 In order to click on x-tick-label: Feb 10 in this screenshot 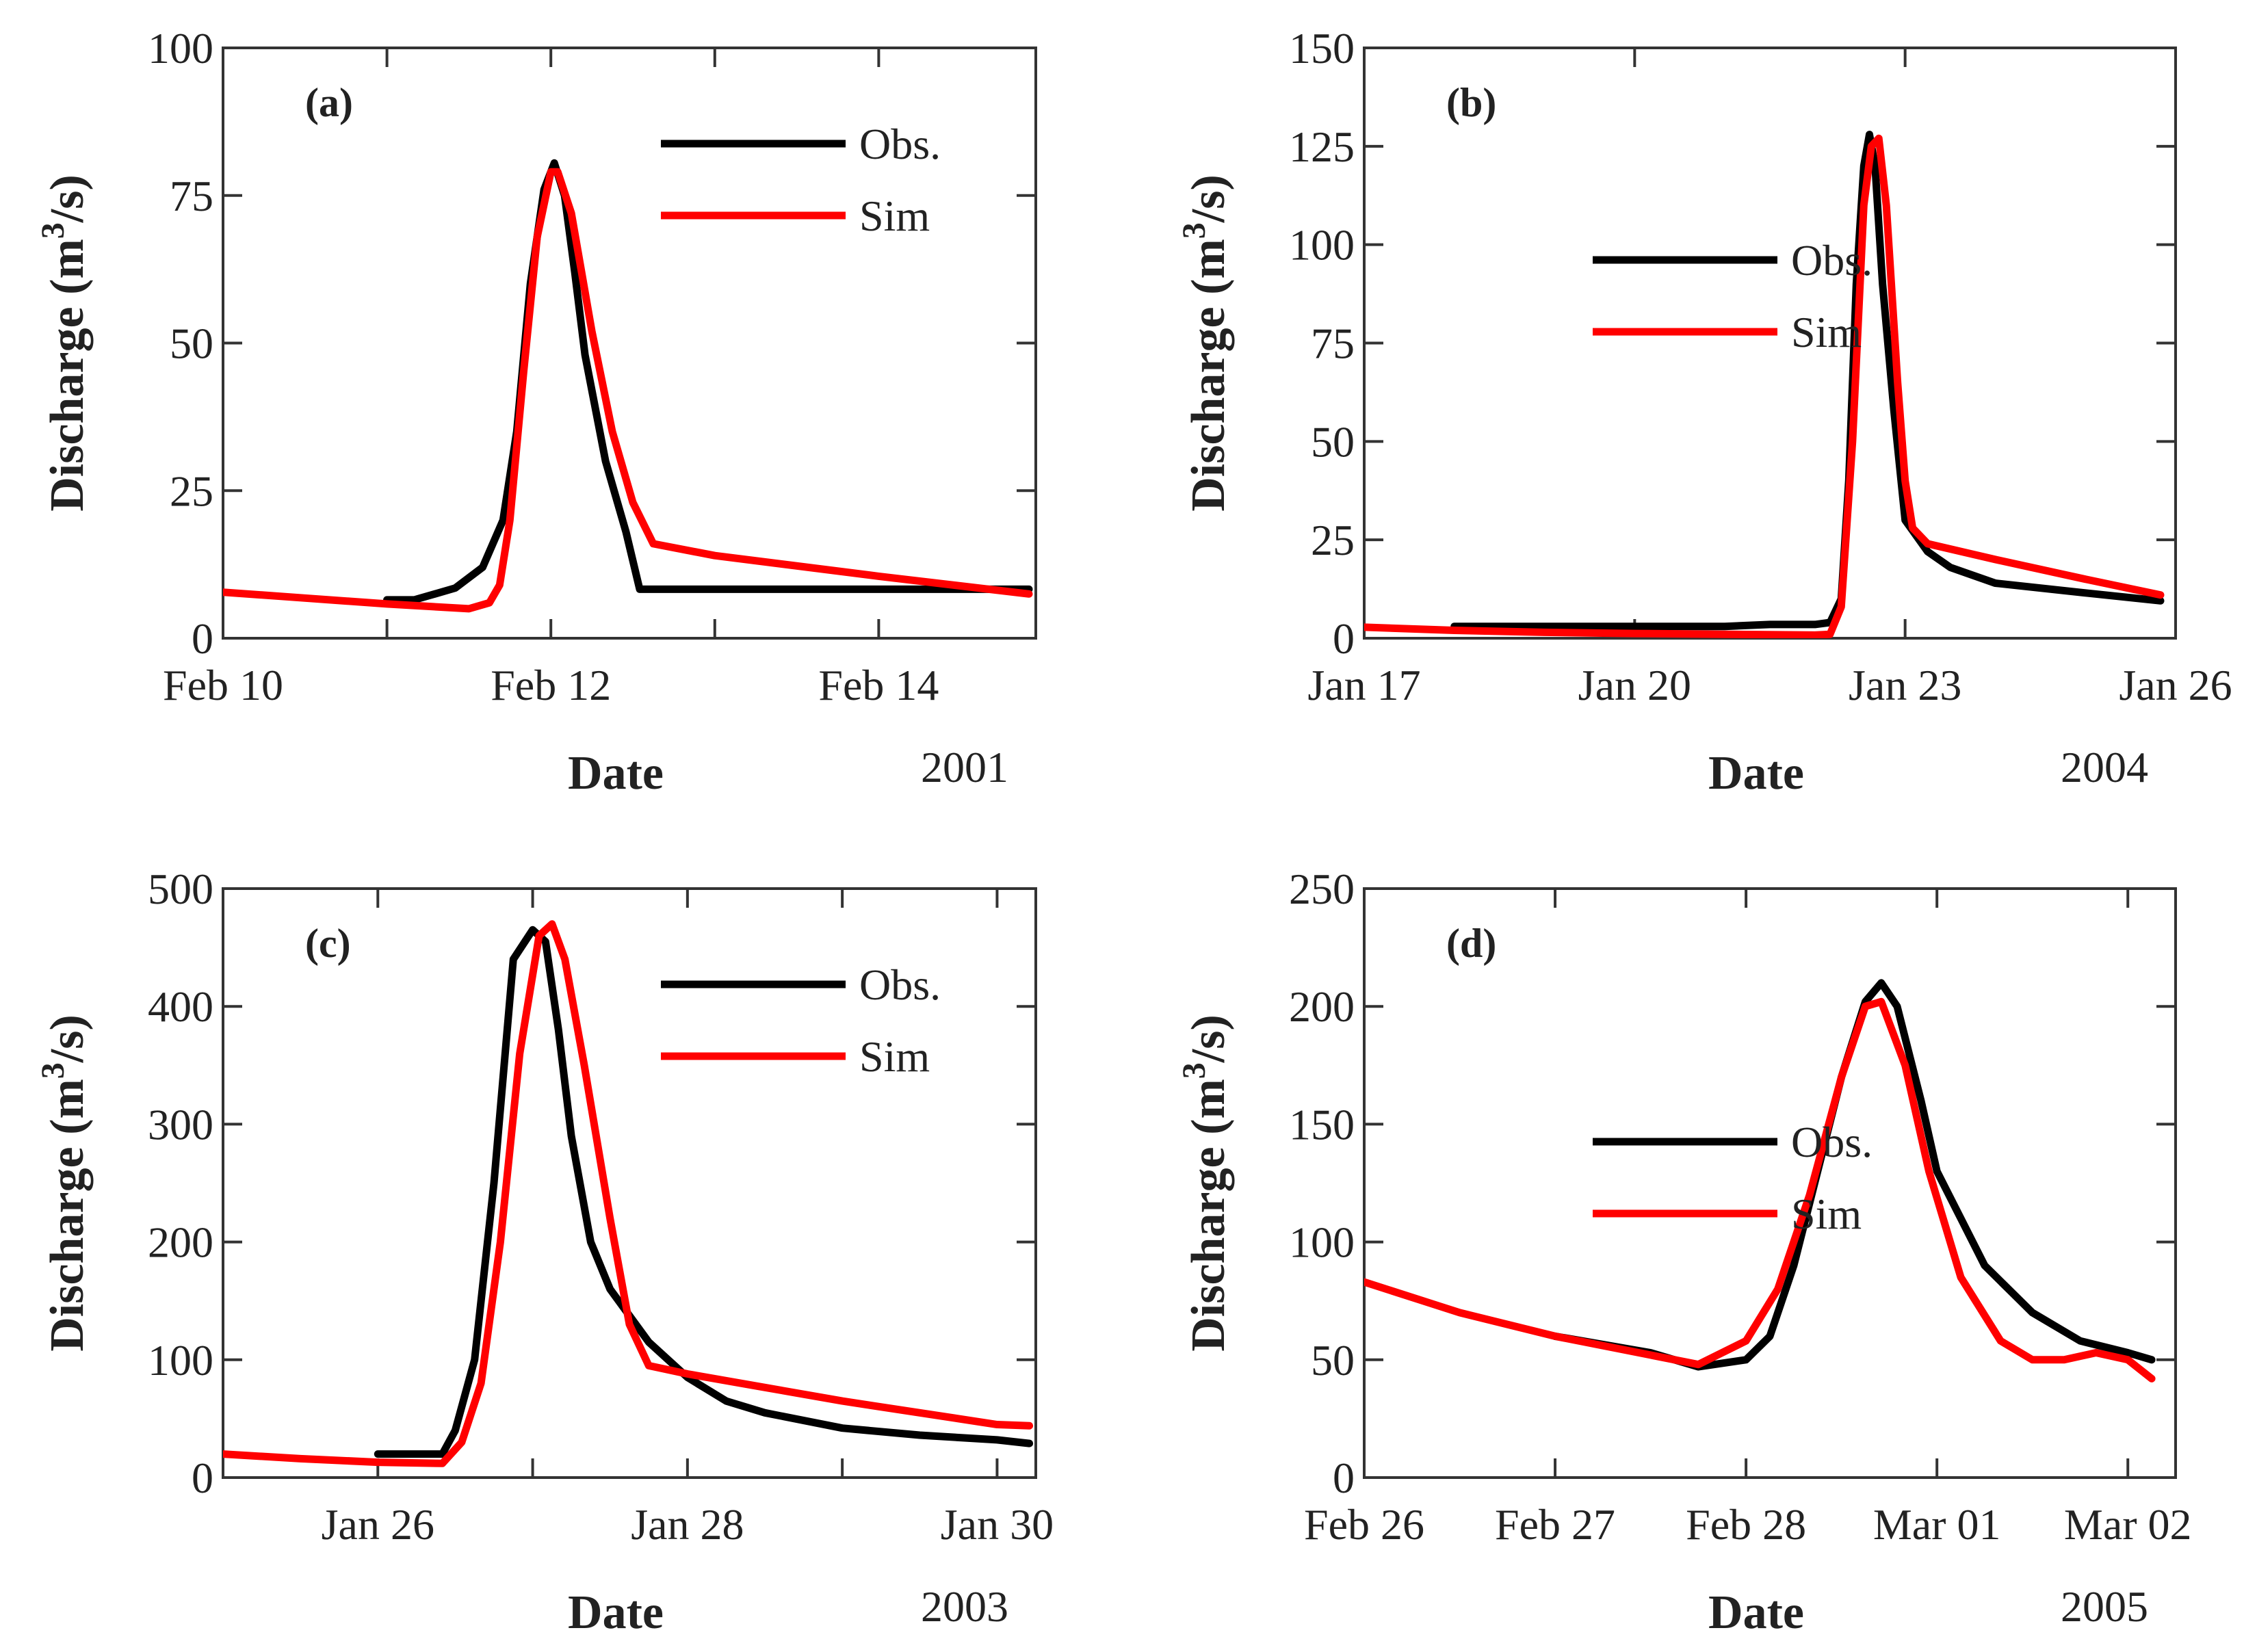, I will do `click(223, 685)`.